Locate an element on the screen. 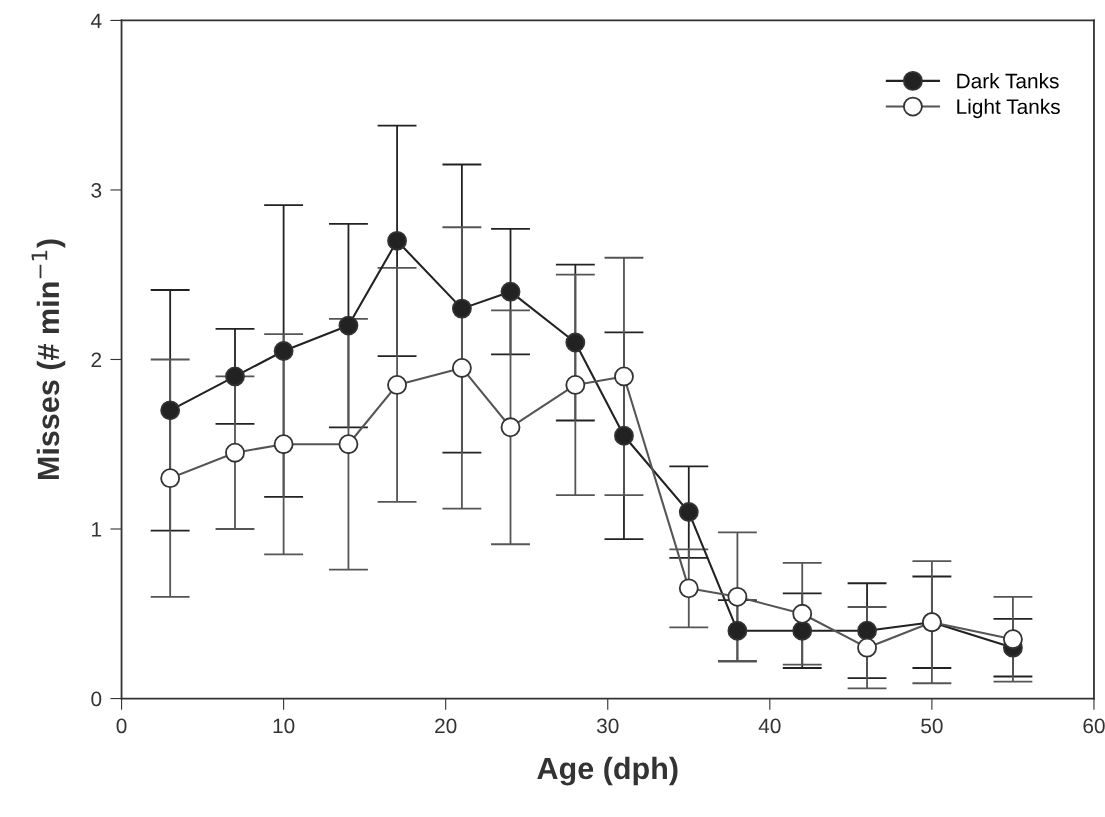  x-tick-label: 0 is located at coordinates (121, 726).